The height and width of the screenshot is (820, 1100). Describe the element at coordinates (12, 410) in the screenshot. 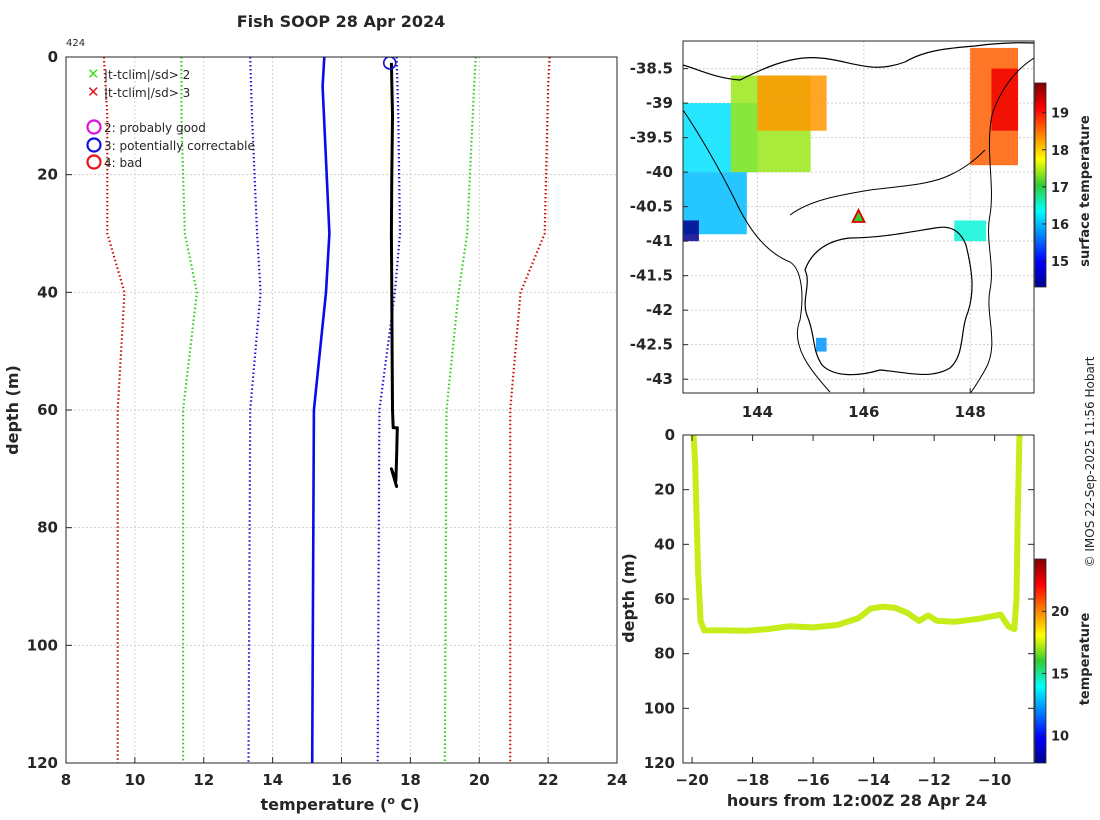

I see `profile-ylabel: depth (m)` at that location.